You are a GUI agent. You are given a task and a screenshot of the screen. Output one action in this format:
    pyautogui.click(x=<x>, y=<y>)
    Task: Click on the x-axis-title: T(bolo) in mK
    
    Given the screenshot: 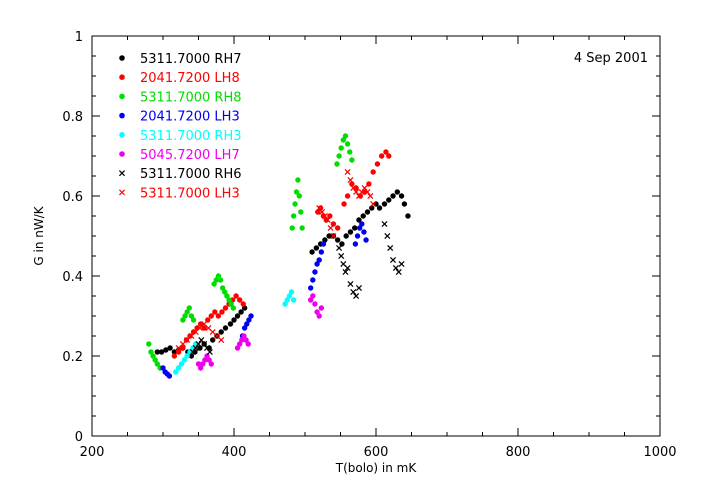 What is the action you would take?
    pyautogui.click(x=376, y=468)
    